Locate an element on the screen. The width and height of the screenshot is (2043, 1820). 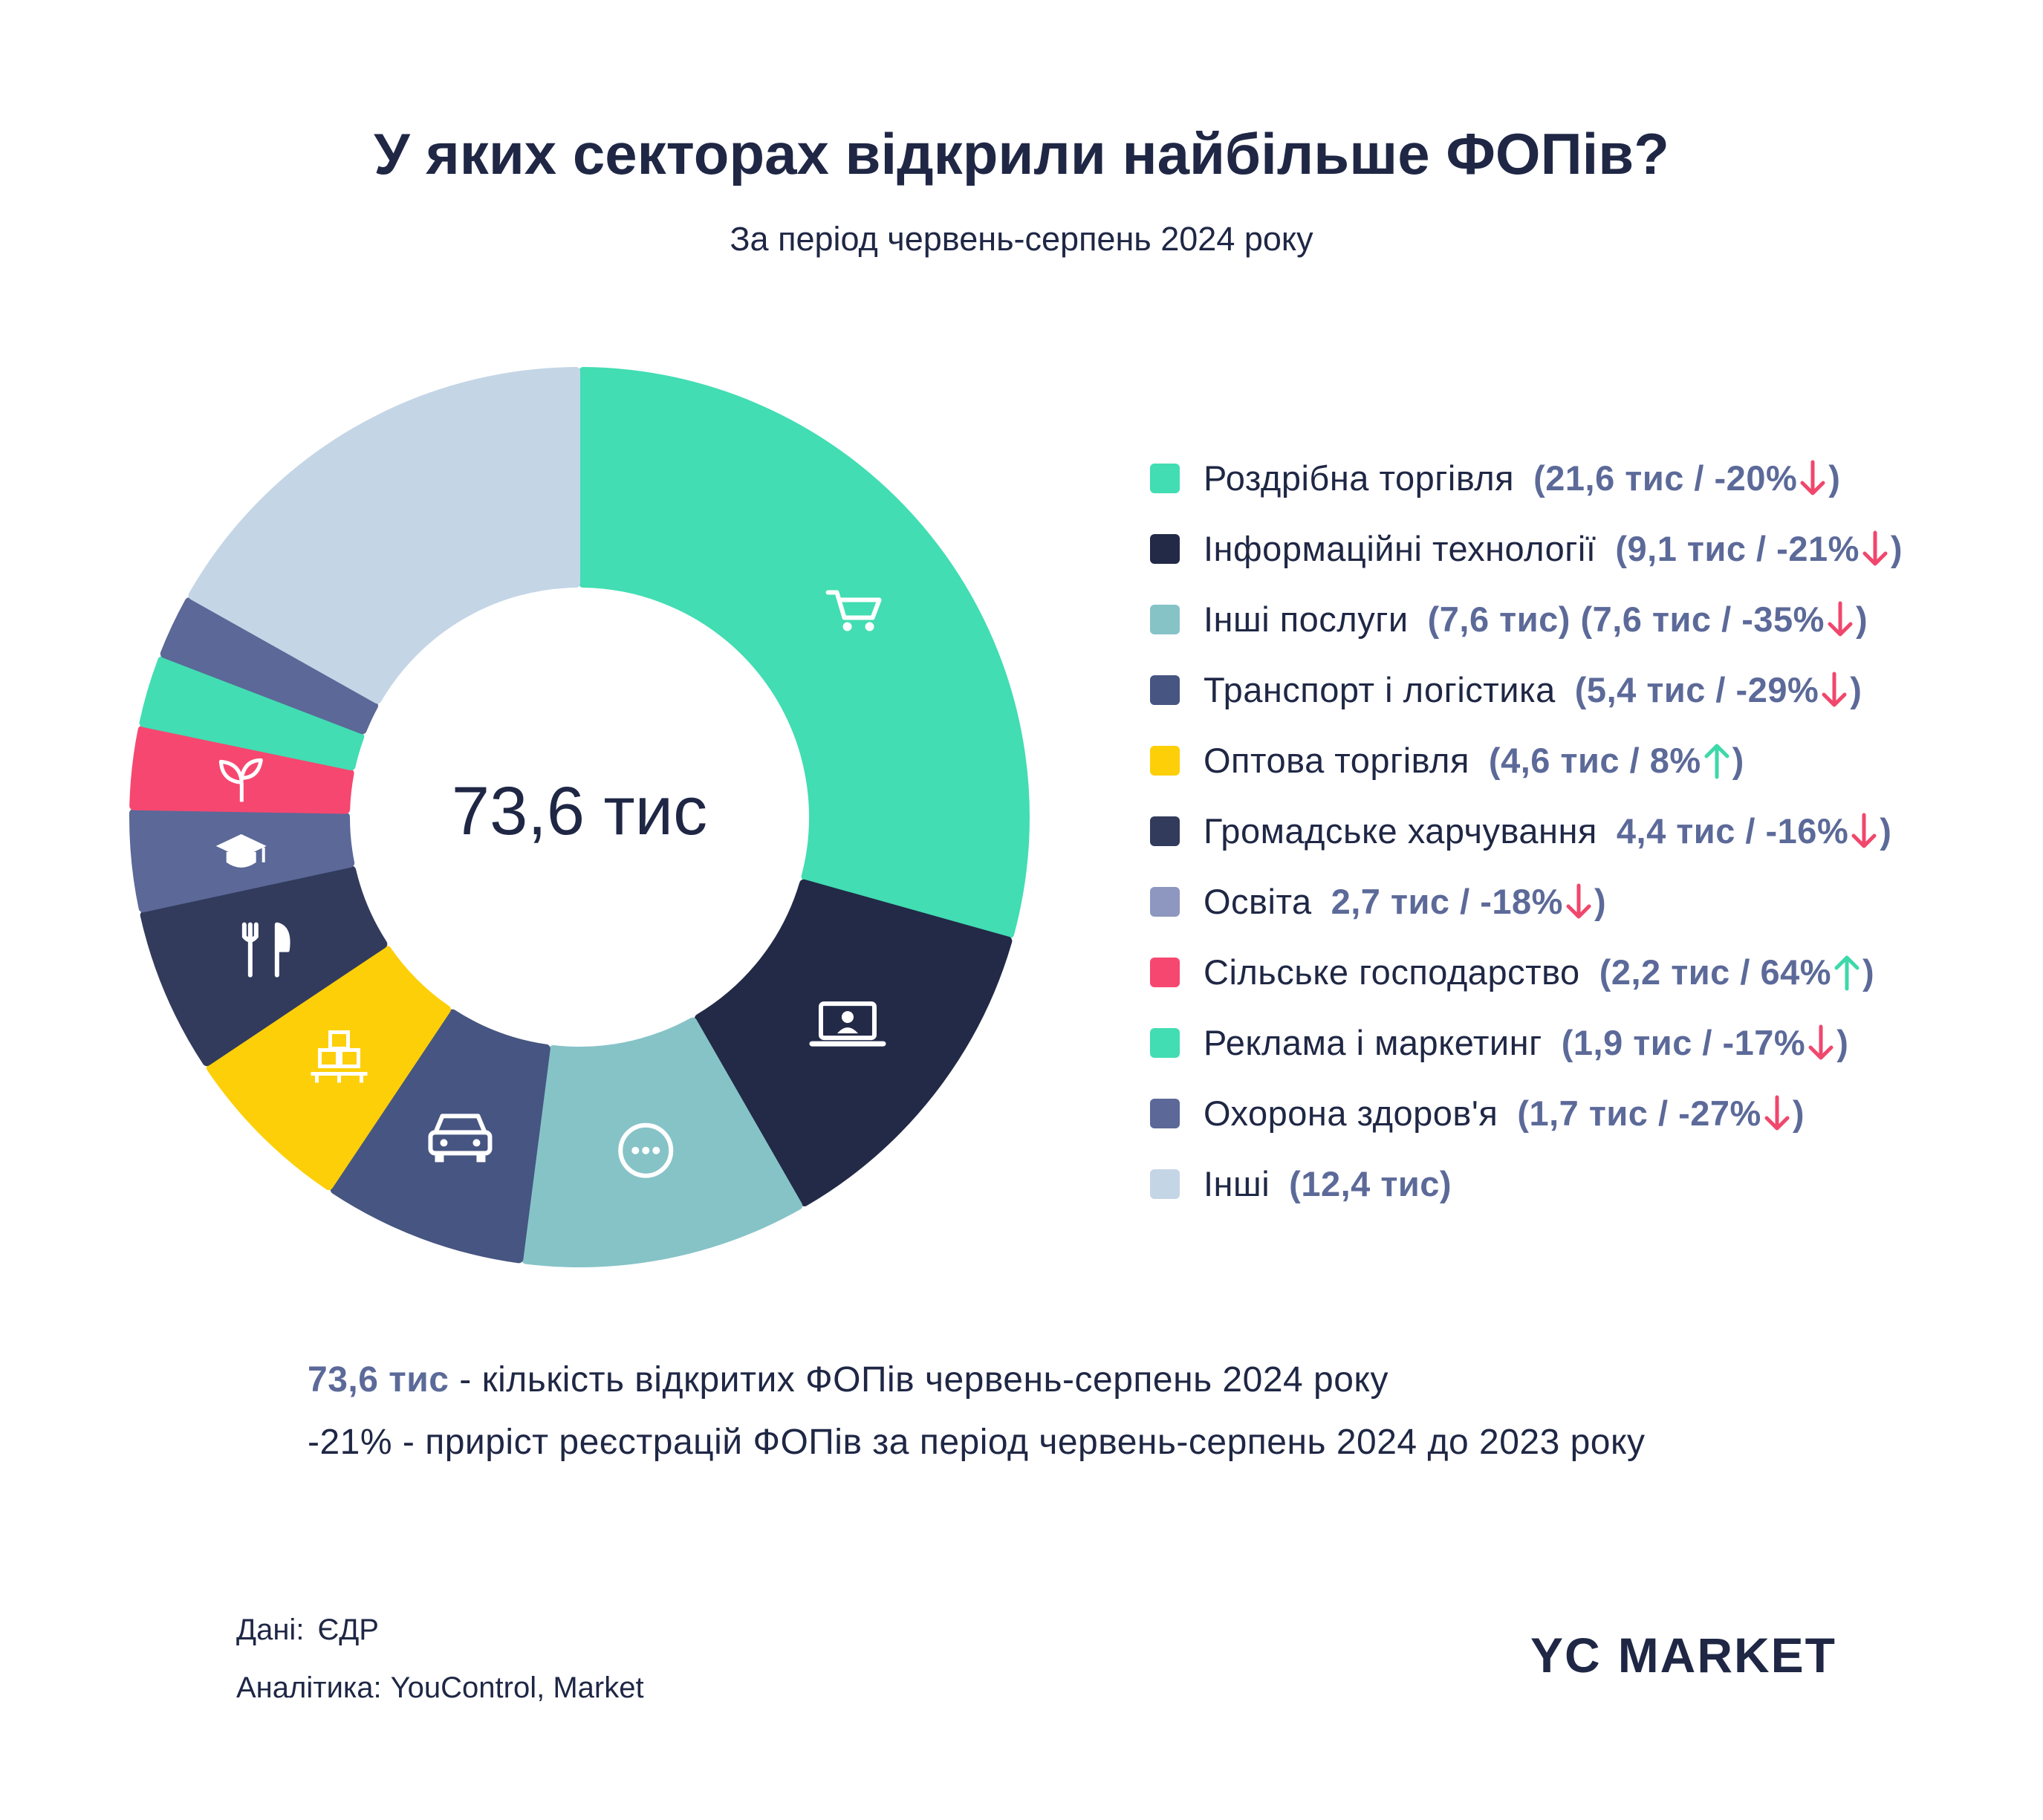
logo-mark: YC is located at coordinates (1566, 1655).